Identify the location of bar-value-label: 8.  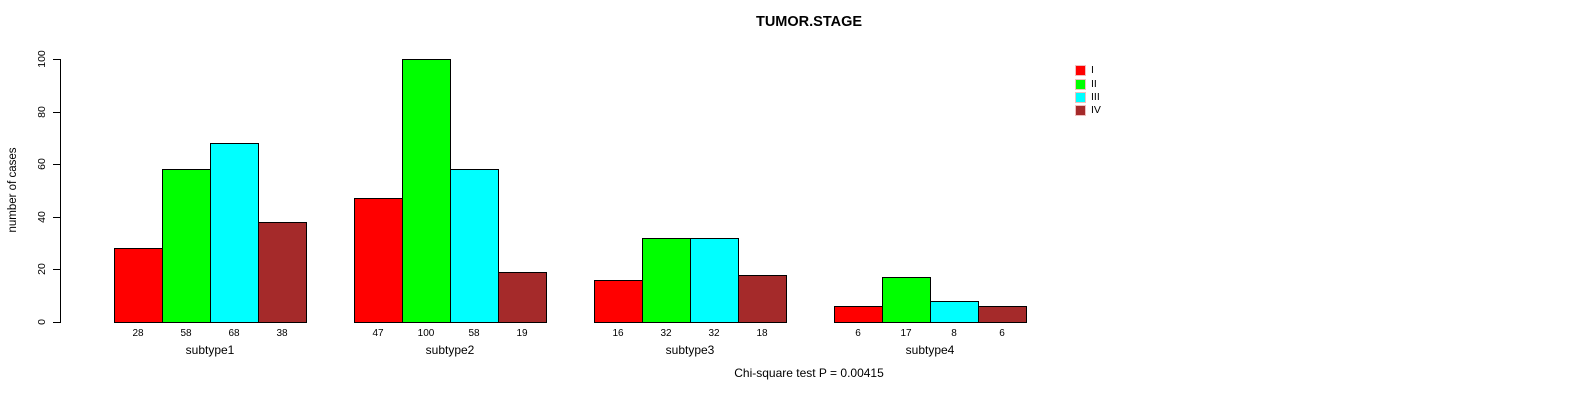
(954, 333).